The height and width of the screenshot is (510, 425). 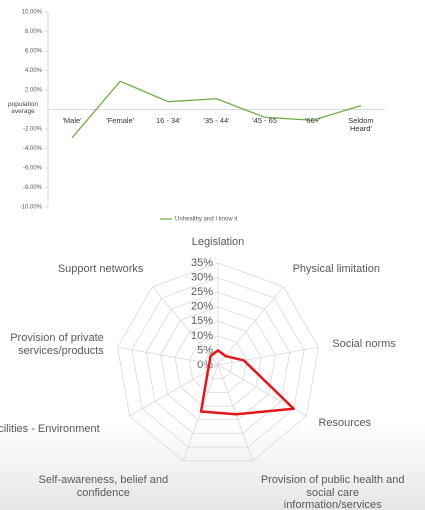 I want to click on x-tick-label: 16 - 34', so click(x=168, y=120).